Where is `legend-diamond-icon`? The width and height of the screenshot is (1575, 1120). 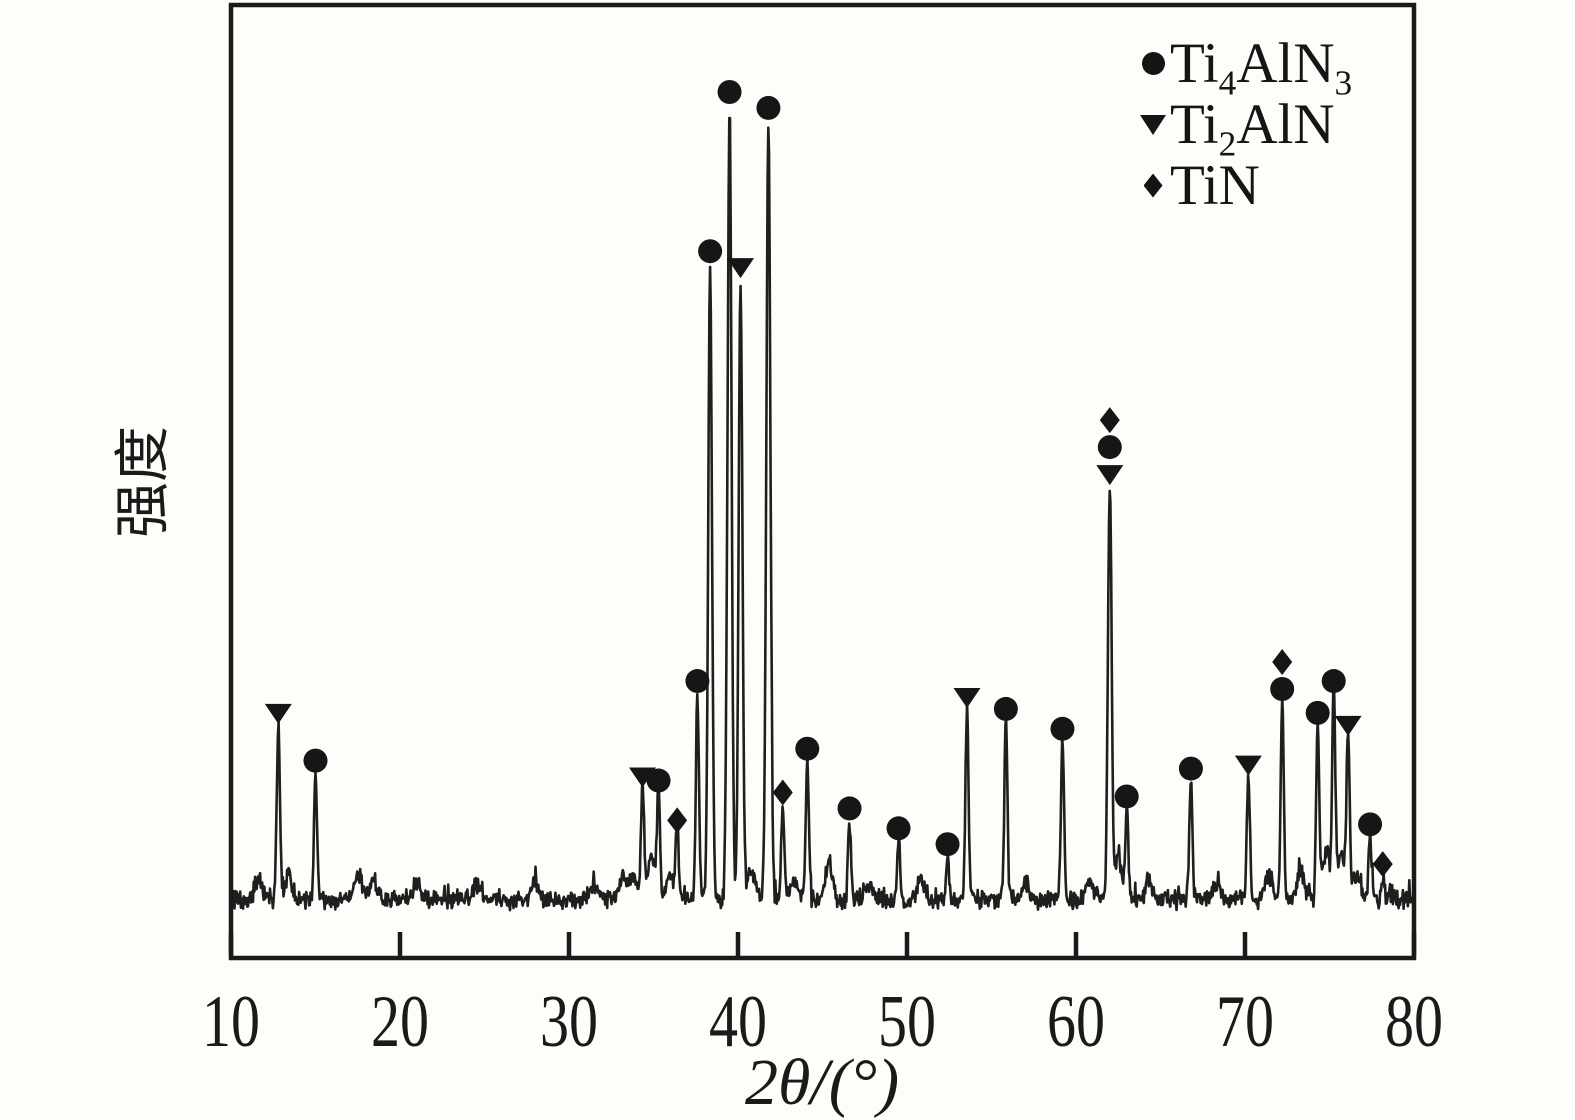
legend-diamond-icon is located at coordinates (1153, 185).